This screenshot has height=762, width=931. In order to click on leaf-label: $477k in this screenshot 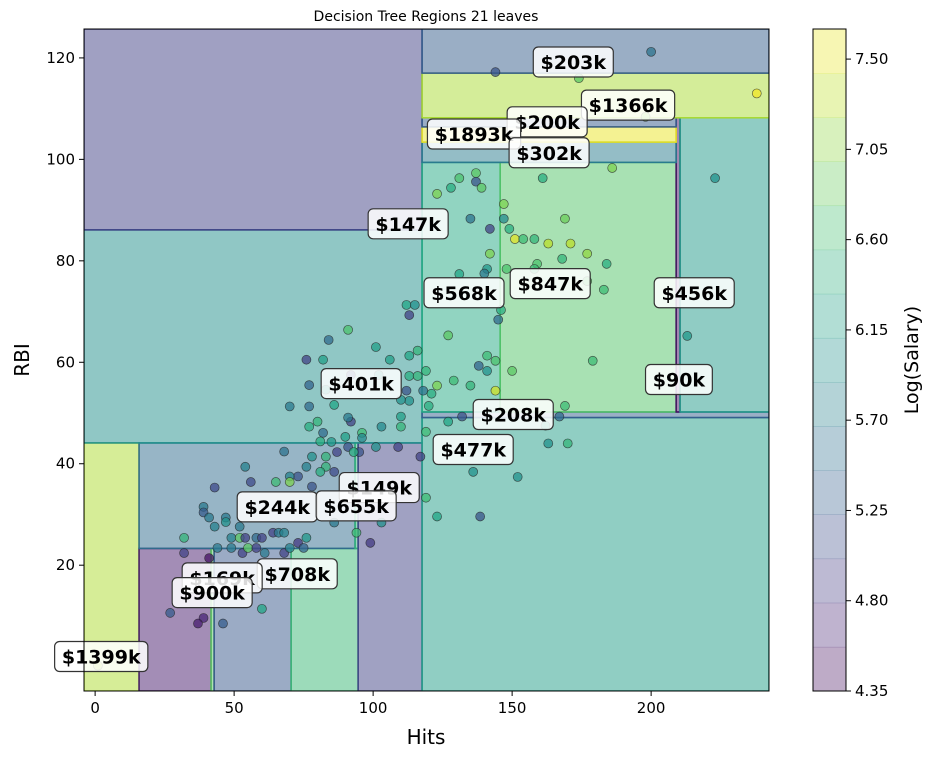, I will do `click(473, 449)`.